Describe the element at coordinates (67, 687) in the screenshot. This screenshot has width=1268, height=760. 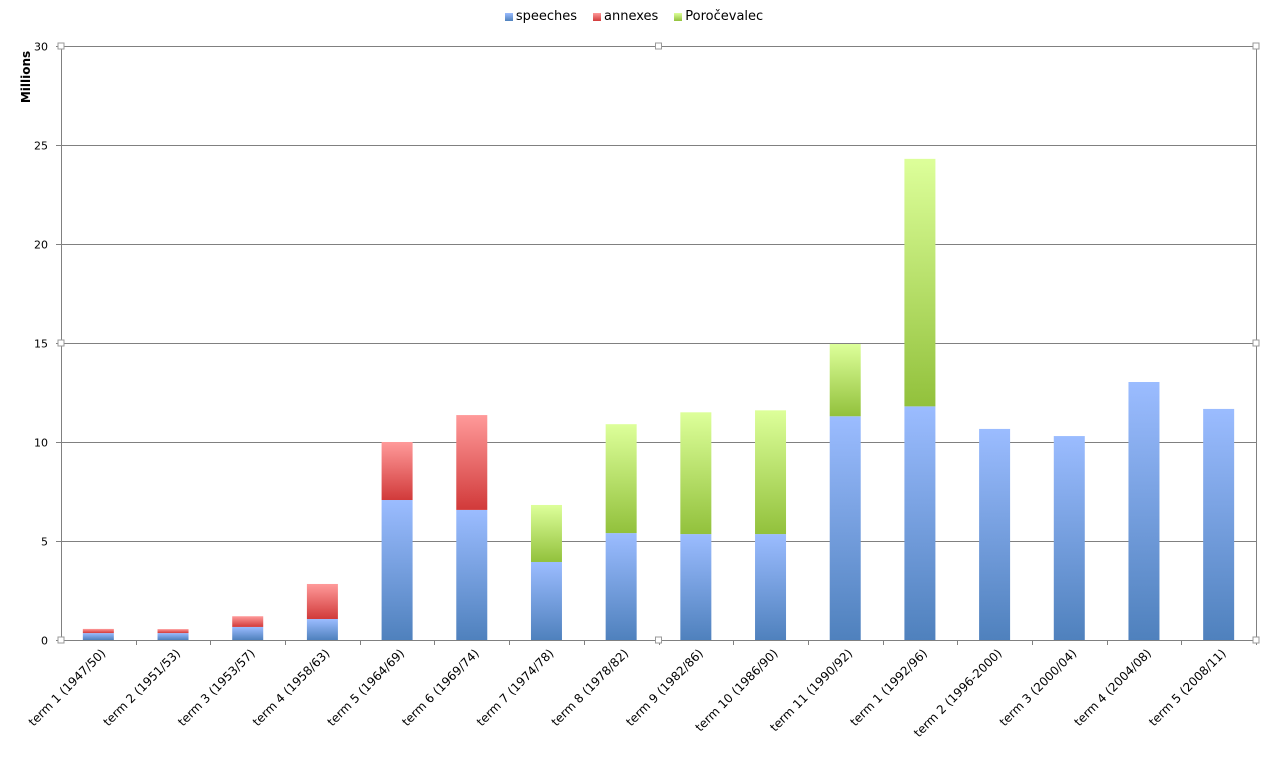
I see `x-tick-label: term 1 (1947/50)` at that location.